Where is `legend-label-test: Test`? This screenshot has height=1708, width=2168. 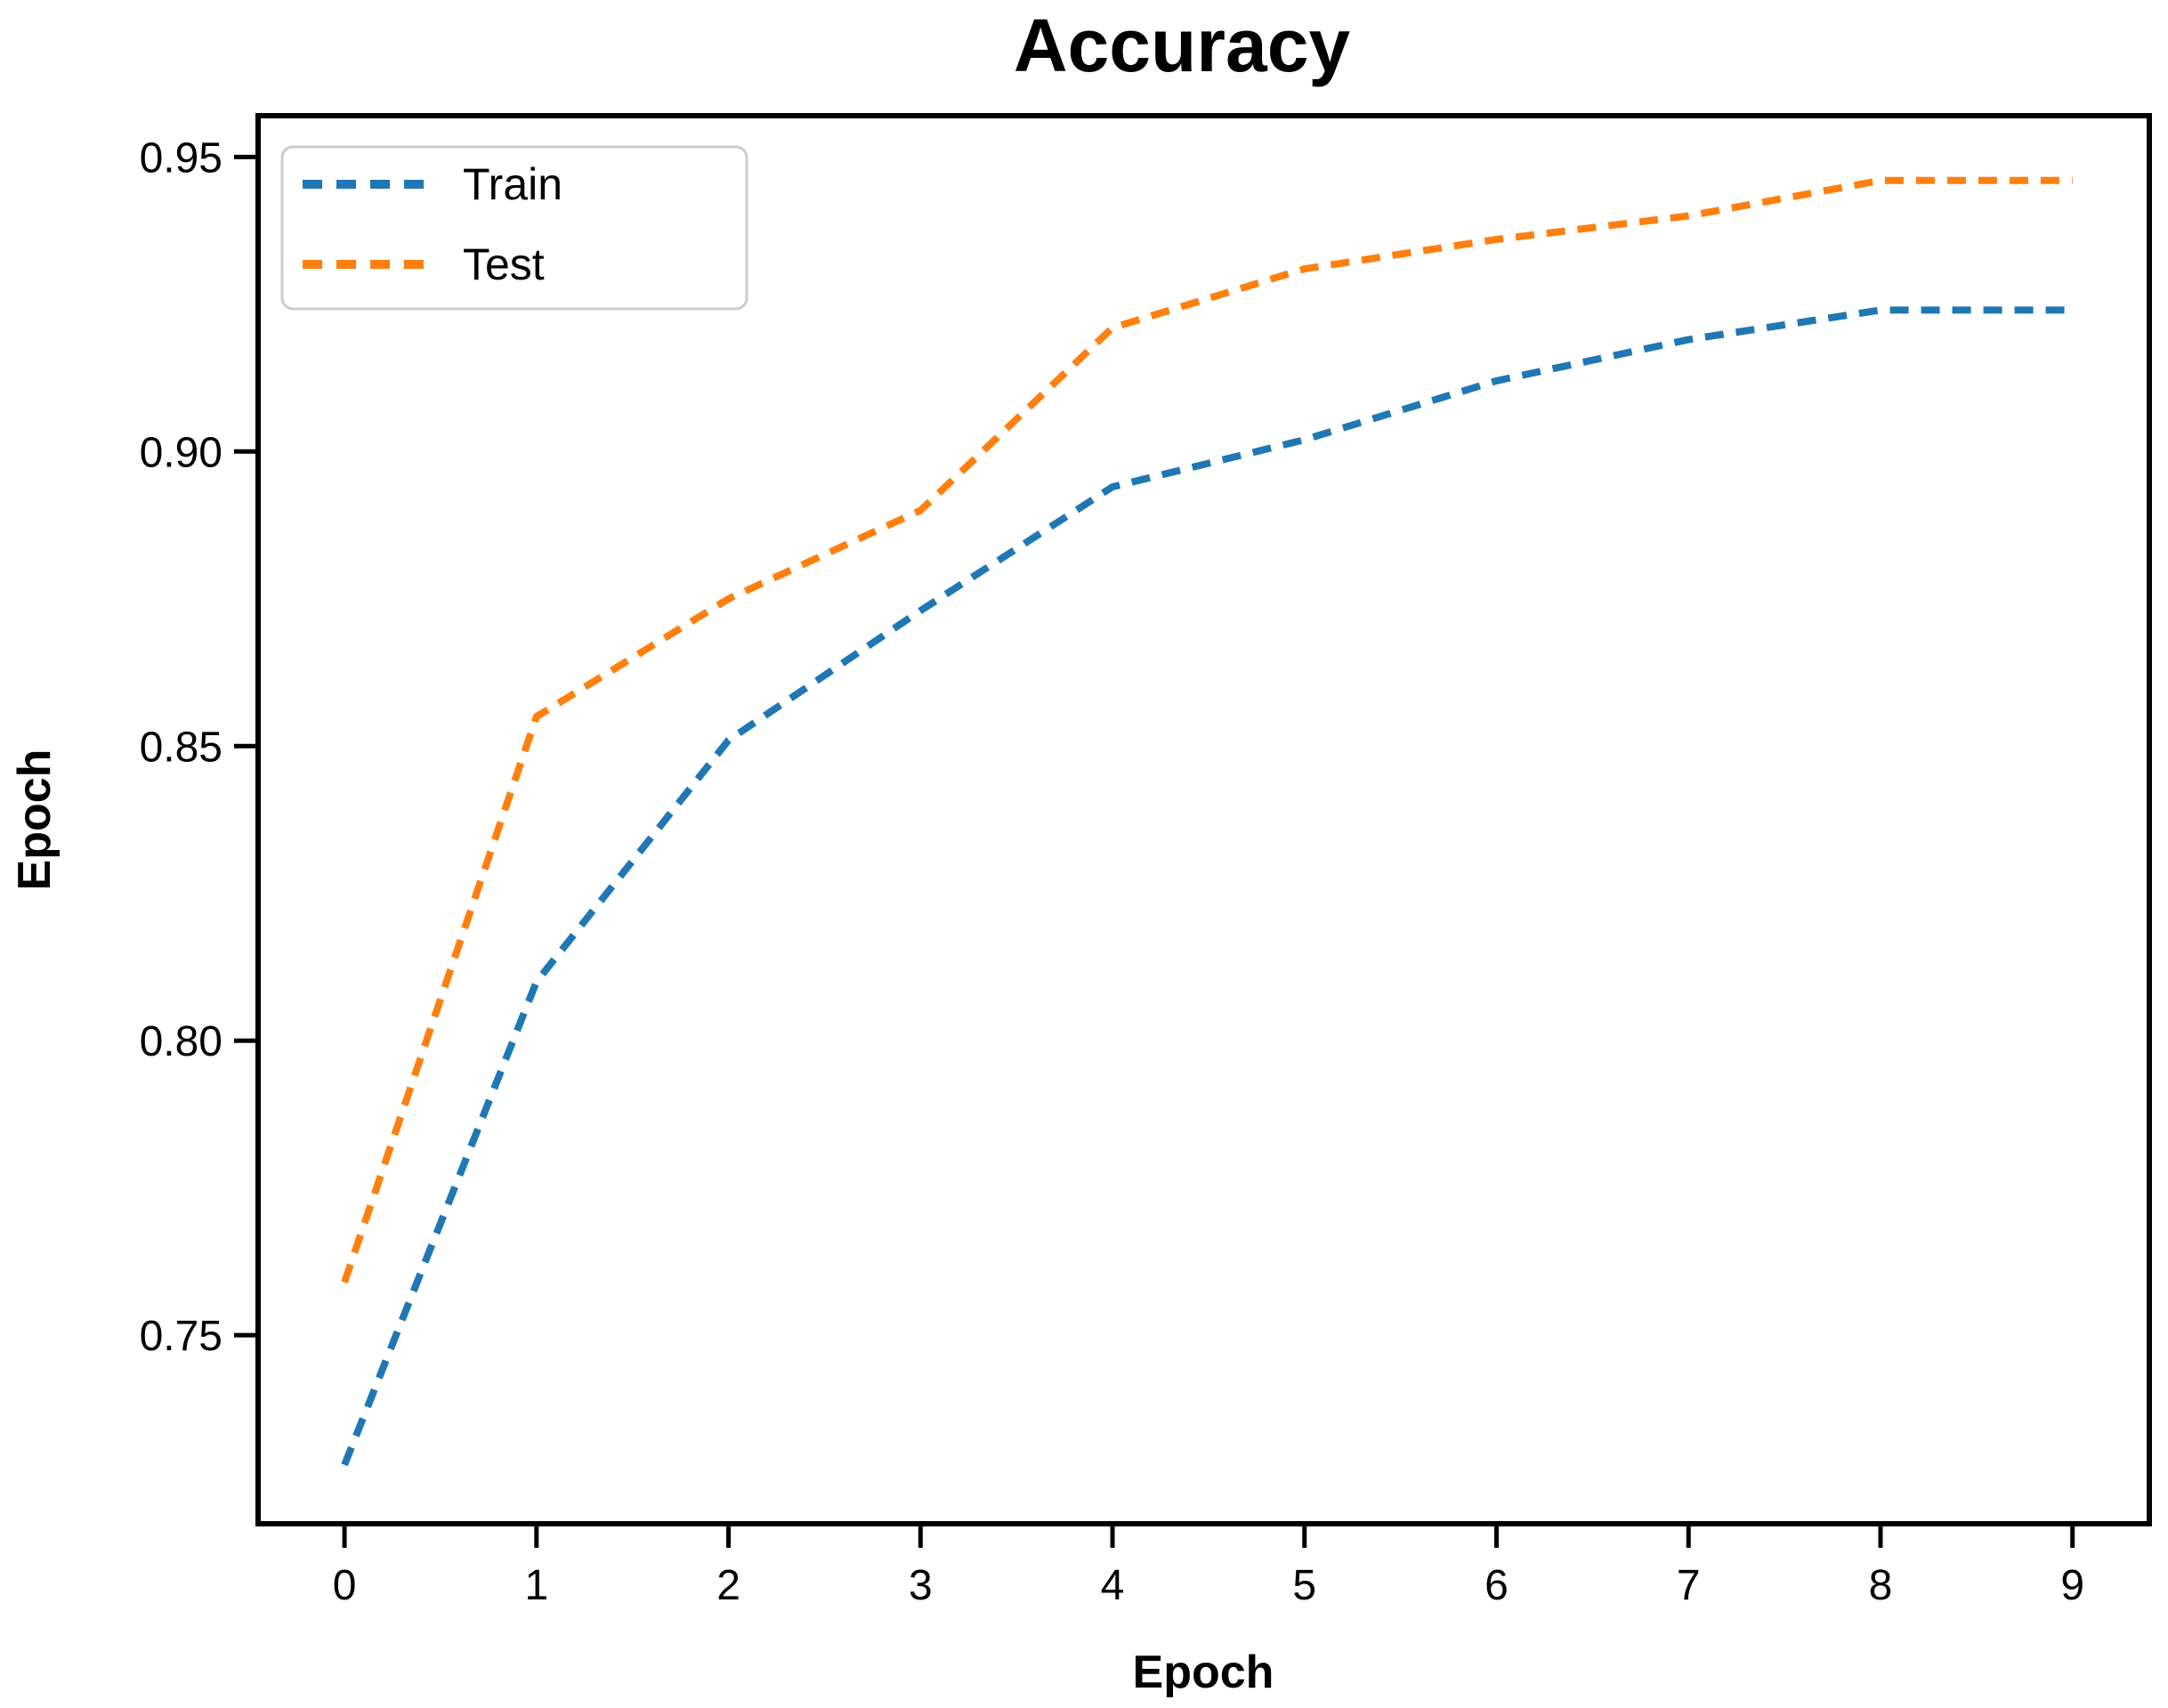
legend-label-test: Test is located at coordinates (504, 264).